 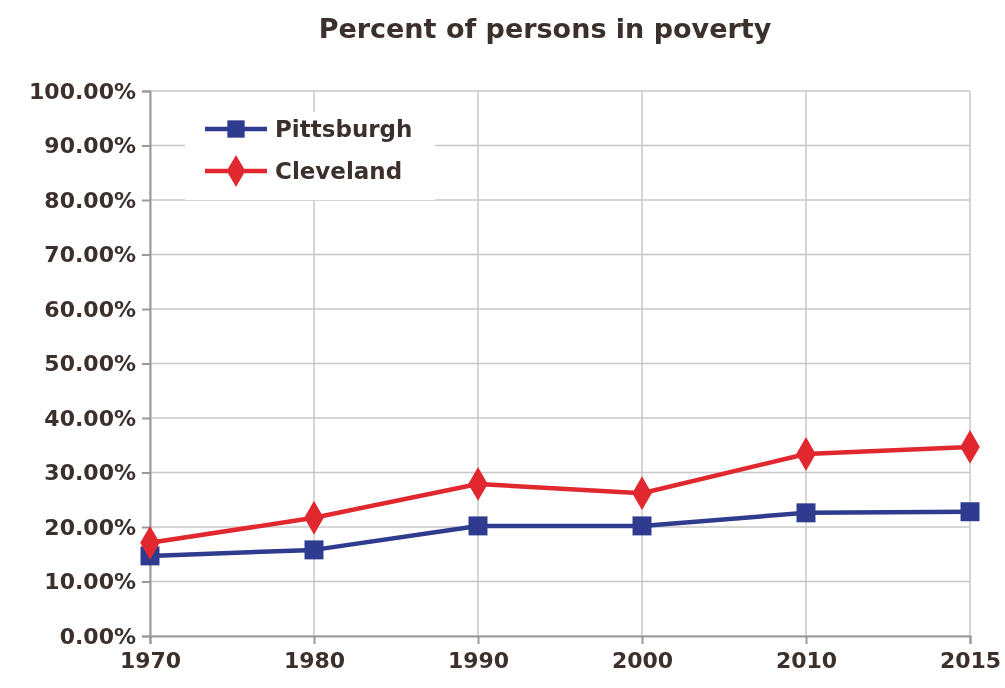 I want to click on x-tick-label: 1980, so click(x=314, y=660).